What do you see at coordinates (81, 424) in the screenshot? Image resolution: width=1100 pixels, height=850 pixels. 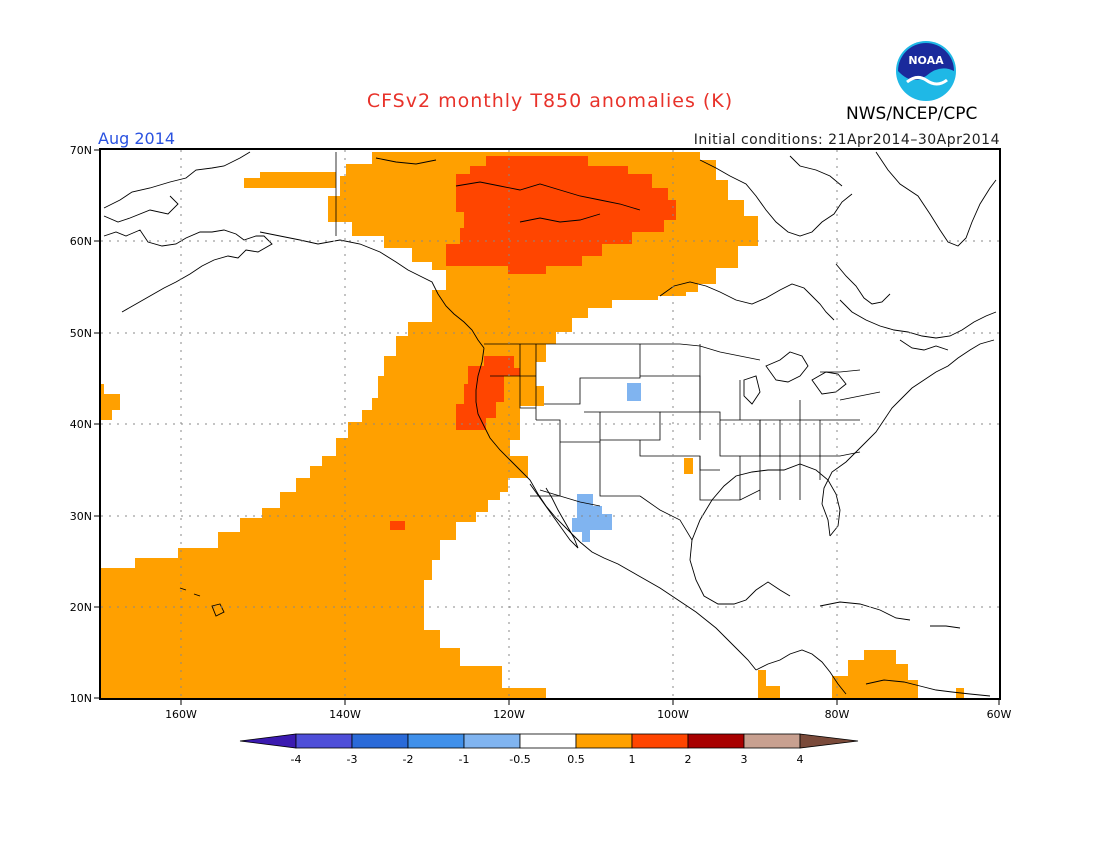 I see `lat-label: 40N` at bounding box center [81, 424].